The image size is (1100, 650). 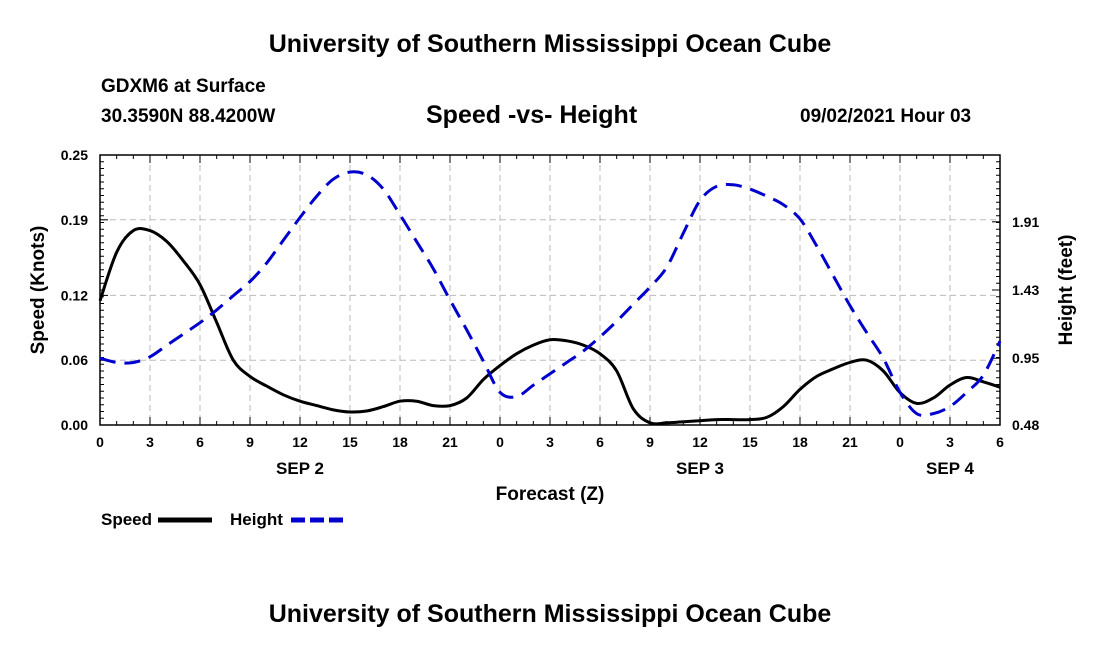 What do you see at coordinates (886, 116) in the screenshot?
I see `forecast-timestamp: 09/02/2021 Hour 03` at bounding box center [886, 116].